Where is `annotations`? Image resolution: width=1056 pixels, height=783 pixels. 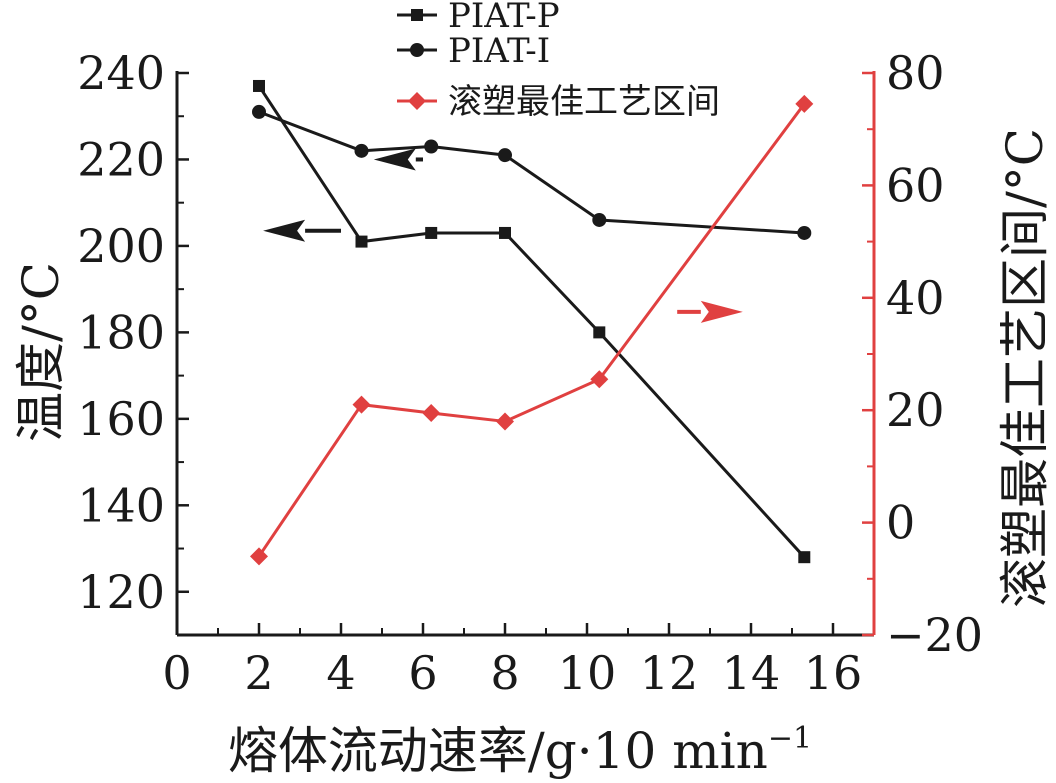
annotations is located at coordinates (503, 235).